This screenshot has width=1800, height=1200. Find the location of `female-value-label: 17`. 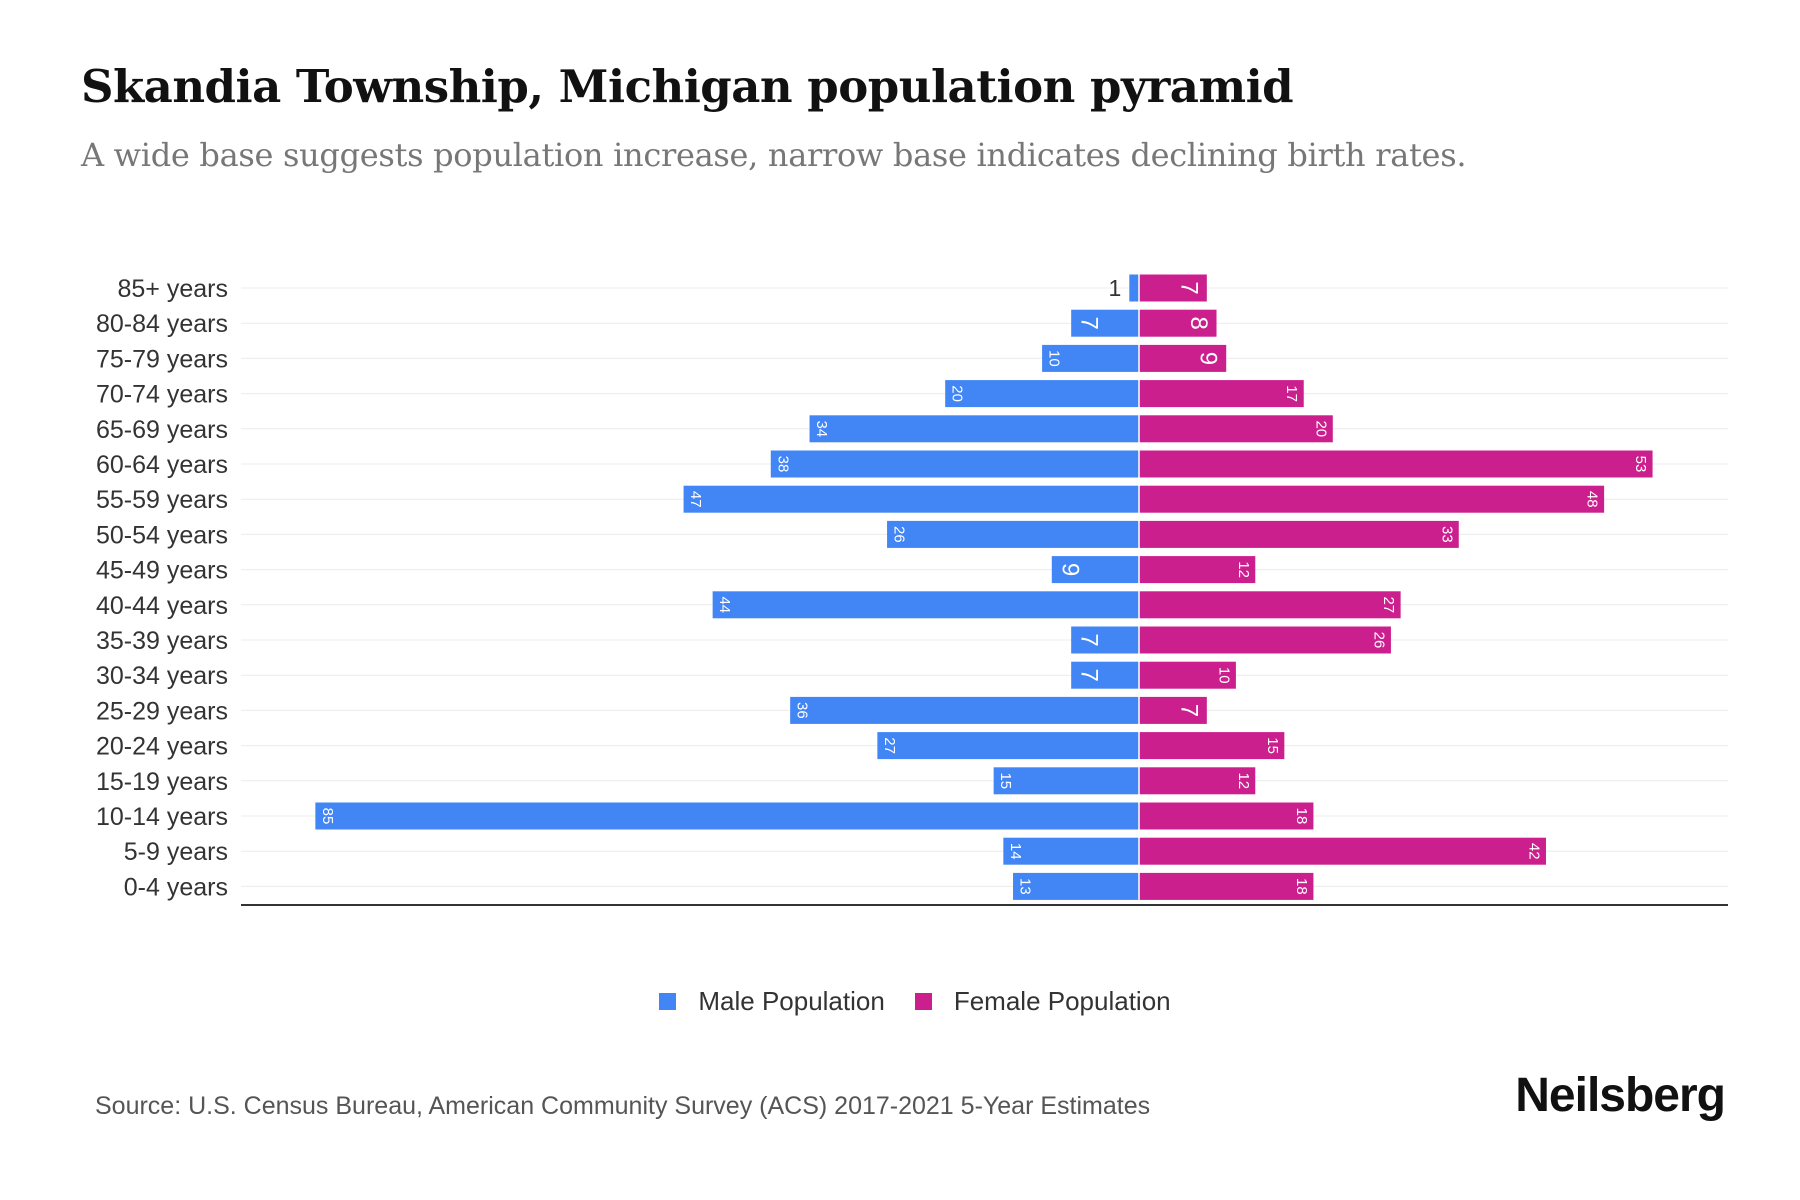

female-value-label: 17 is located at coordinates (1291, 393).